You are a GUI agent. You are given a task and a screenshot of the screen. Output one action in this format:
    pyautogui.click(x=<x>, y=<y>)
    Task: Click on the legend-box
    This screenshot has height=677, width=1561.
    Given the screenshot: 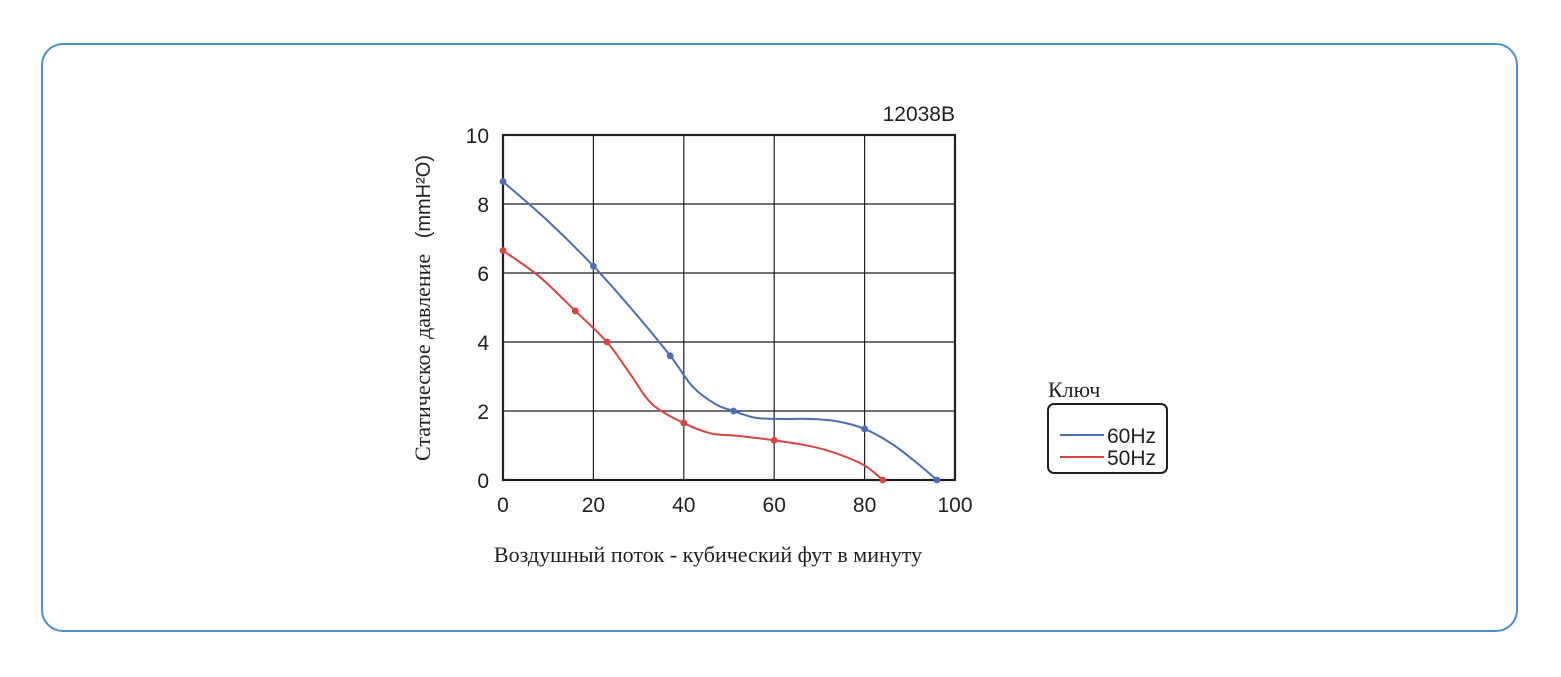 What is the action you would take?
    pyautogui.click(x=1107, y=438)
    